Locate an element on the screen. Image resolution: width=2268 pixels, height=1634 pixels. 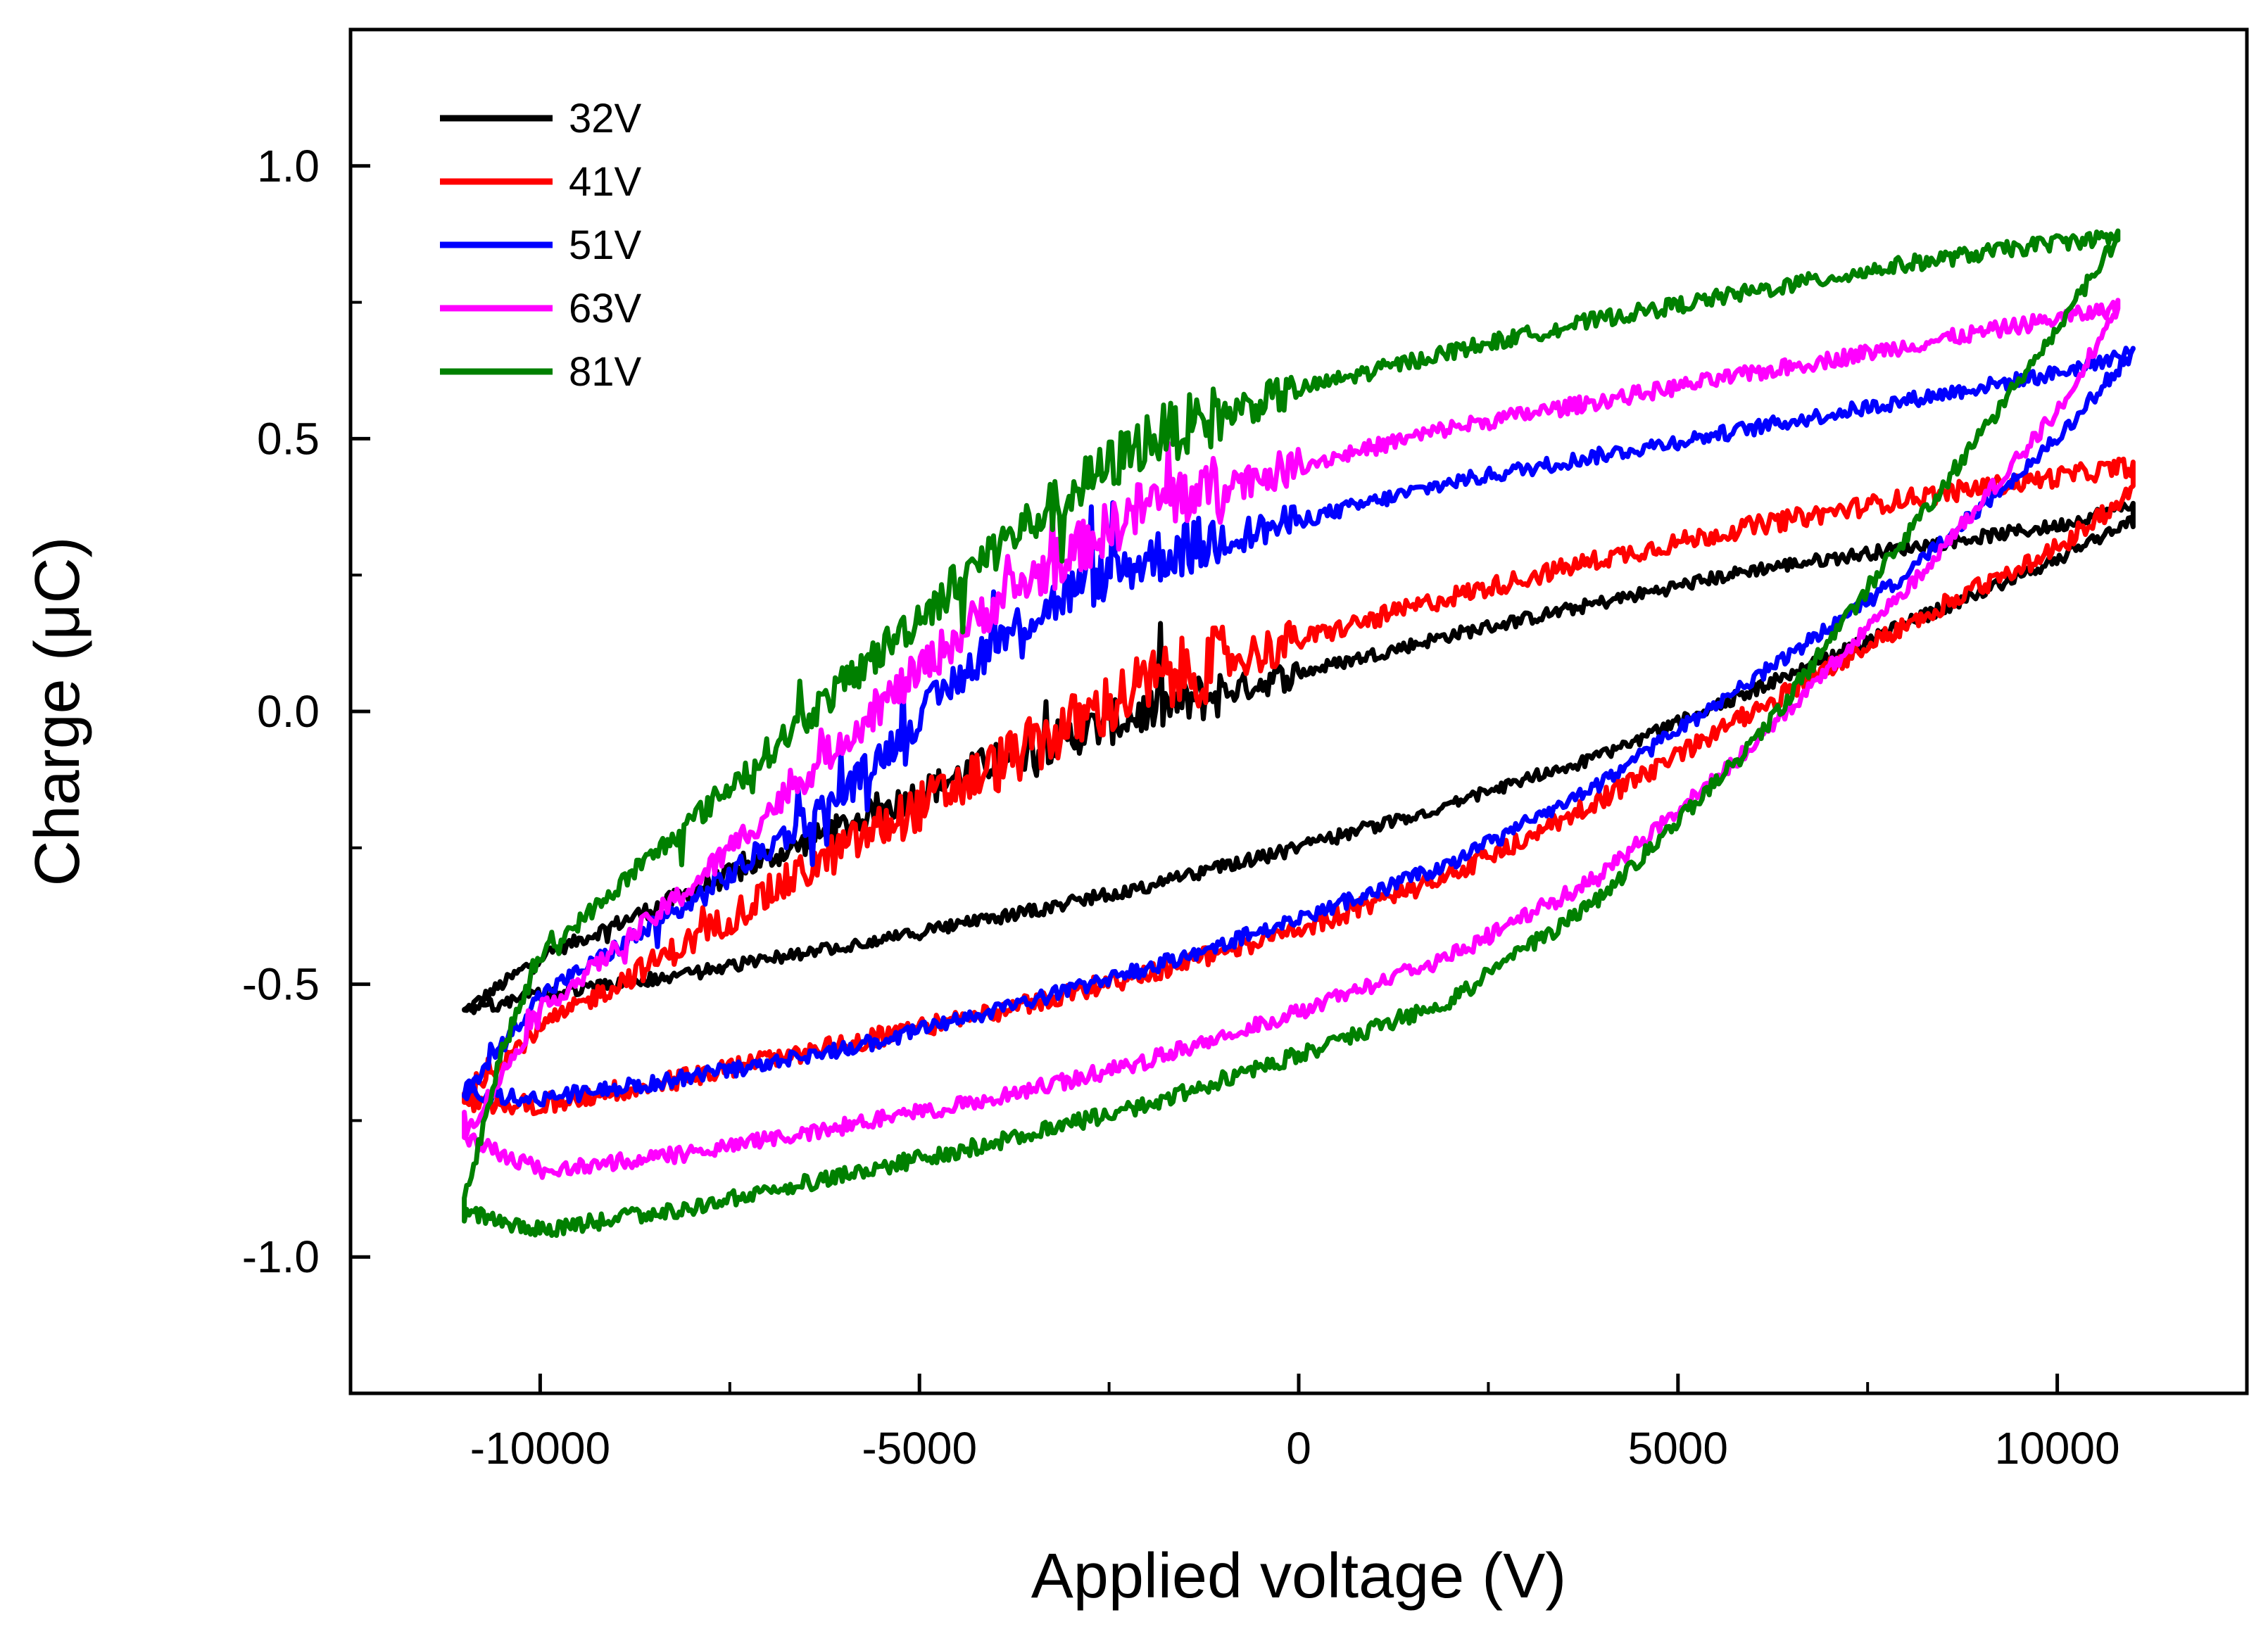
y-tick-label: 0.5 is located at coordinates (289, 438).